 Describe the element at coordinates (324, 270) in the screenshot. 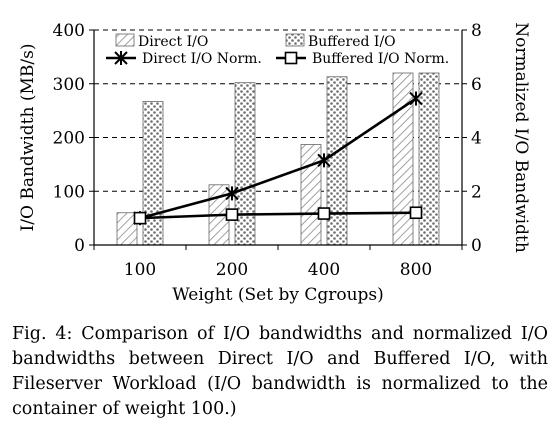

I see `x-tick-label: 400` at that location.